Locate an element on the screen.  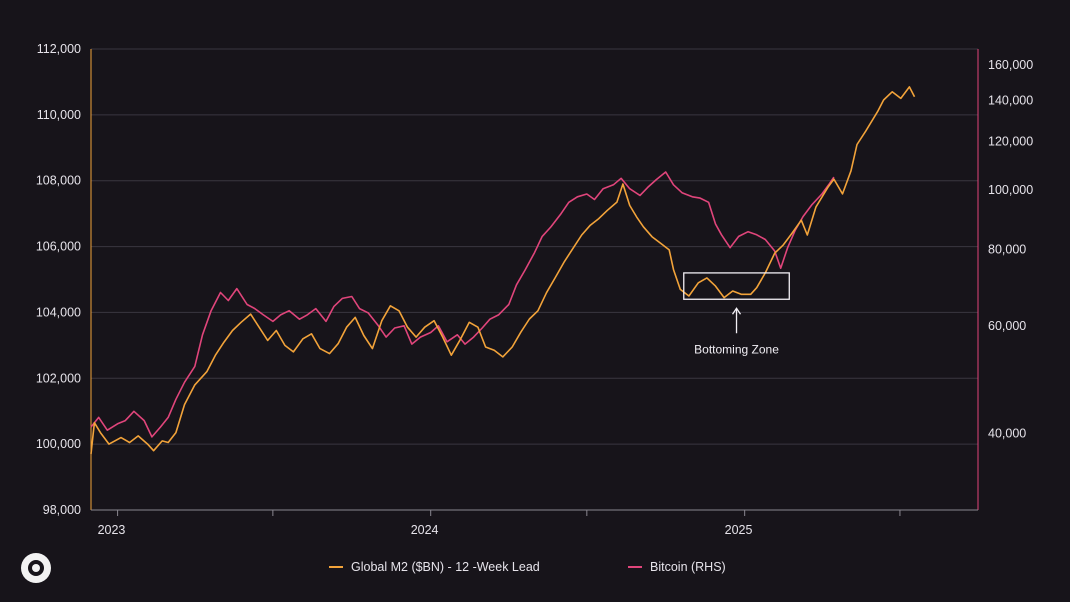
left-tick-label: 98,000 is located at coordinates (62, 510).